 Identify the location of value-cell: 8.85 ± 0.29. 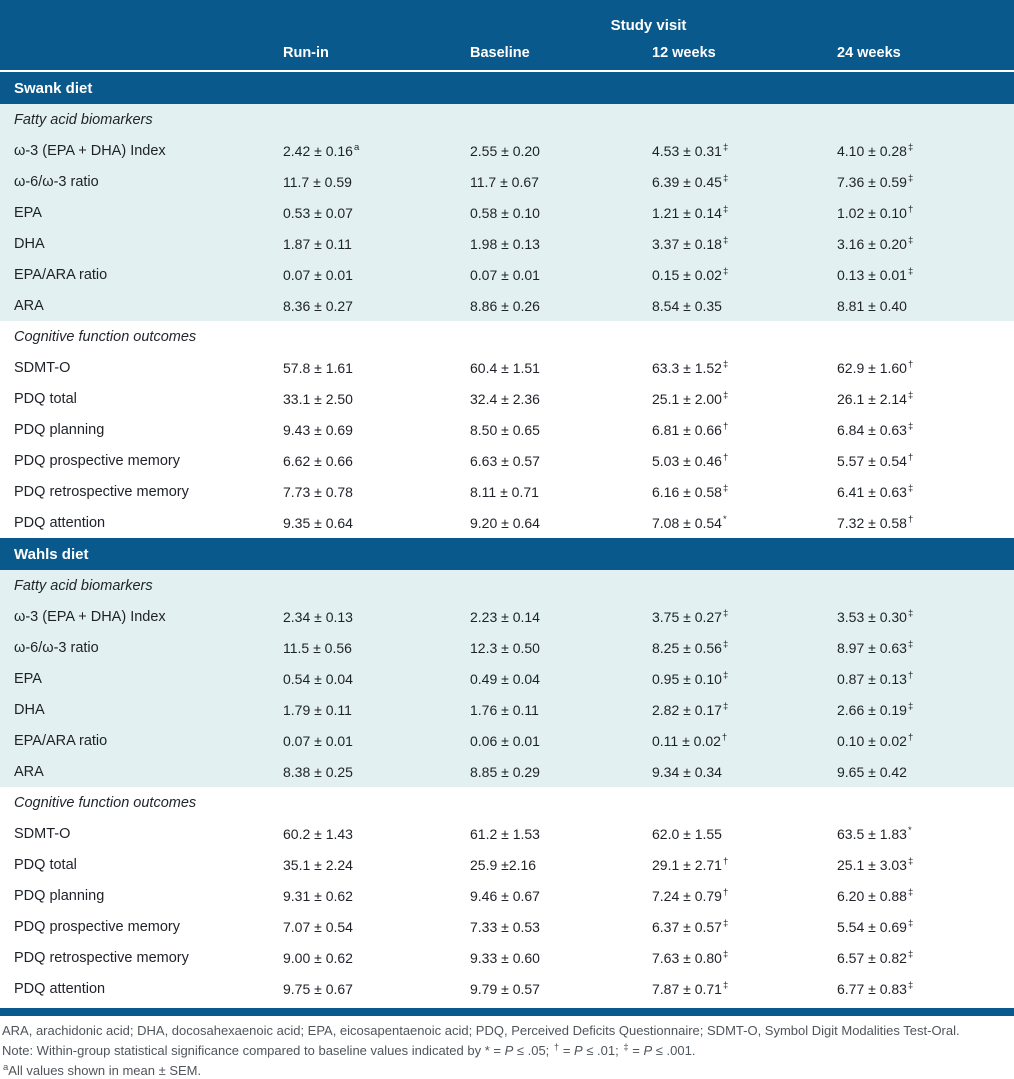
(505, 771).